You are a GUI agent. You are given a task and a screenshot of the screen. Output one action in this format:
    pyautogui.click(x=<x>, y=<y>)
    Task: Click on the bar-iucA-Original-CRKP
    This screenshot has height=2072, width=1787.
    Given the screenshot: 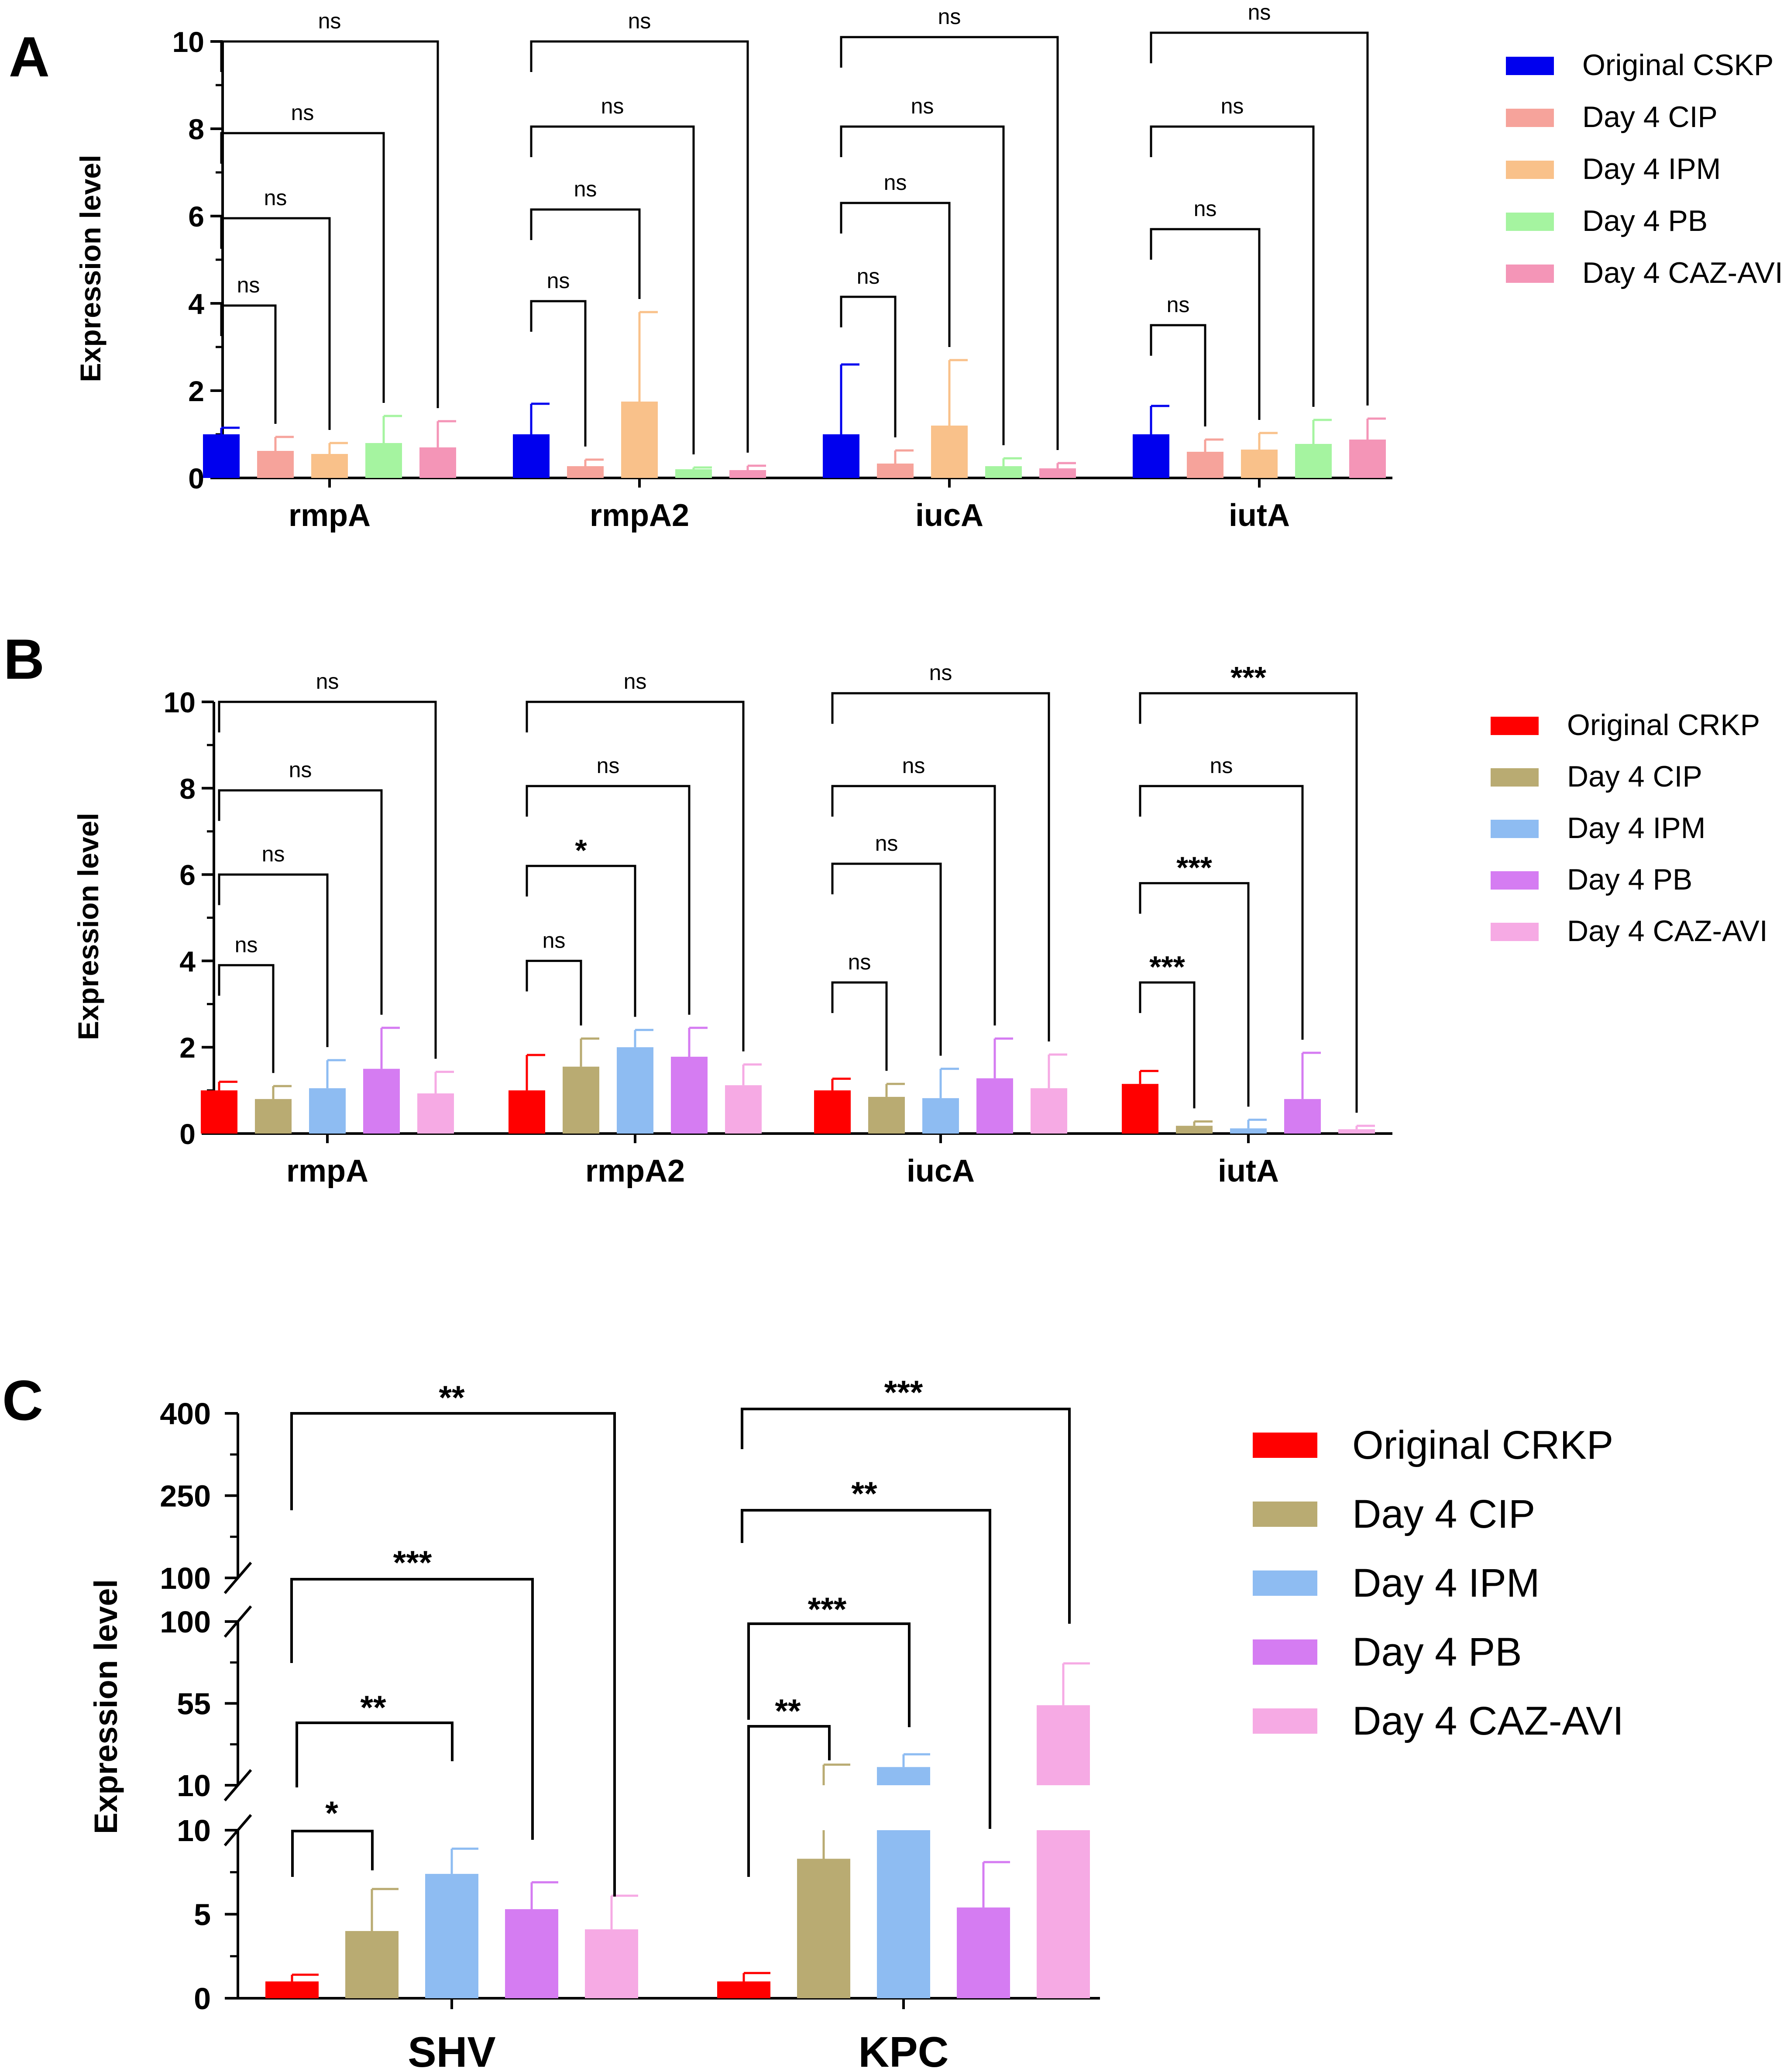 What is the action you would take?
    pyautogui.click(x=833, y=1112)
    